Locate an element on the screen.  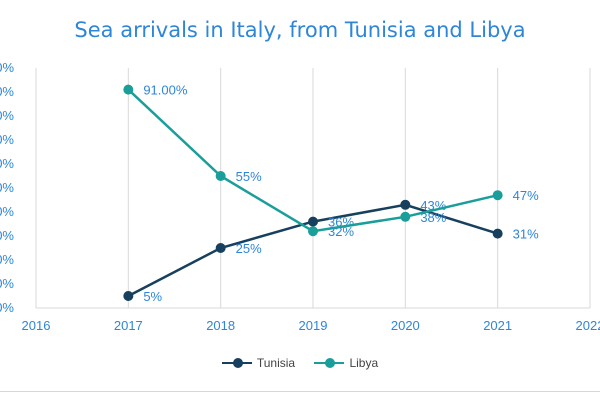
legend-item-tunisia: Tunisia is located at coordinates (258, 363).